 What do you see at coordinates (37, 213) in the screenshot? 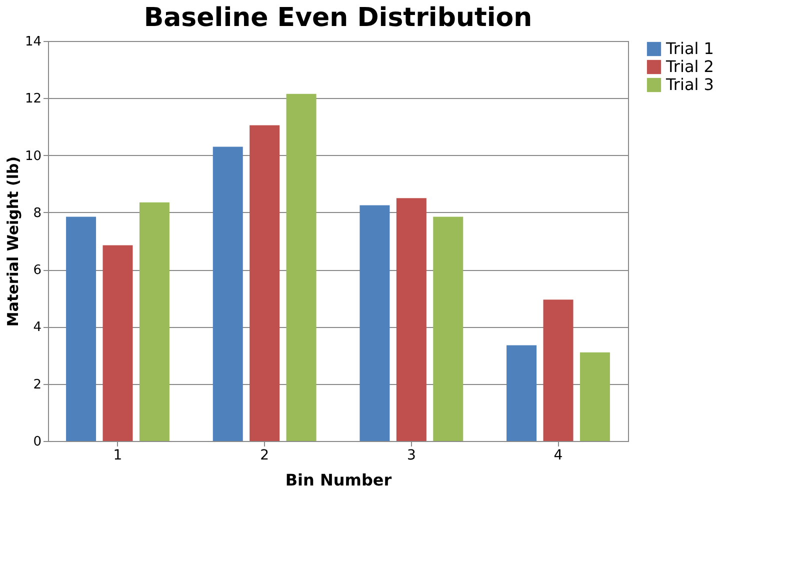
I see `y-tick-label: 8` at bounding box center [37, 213].